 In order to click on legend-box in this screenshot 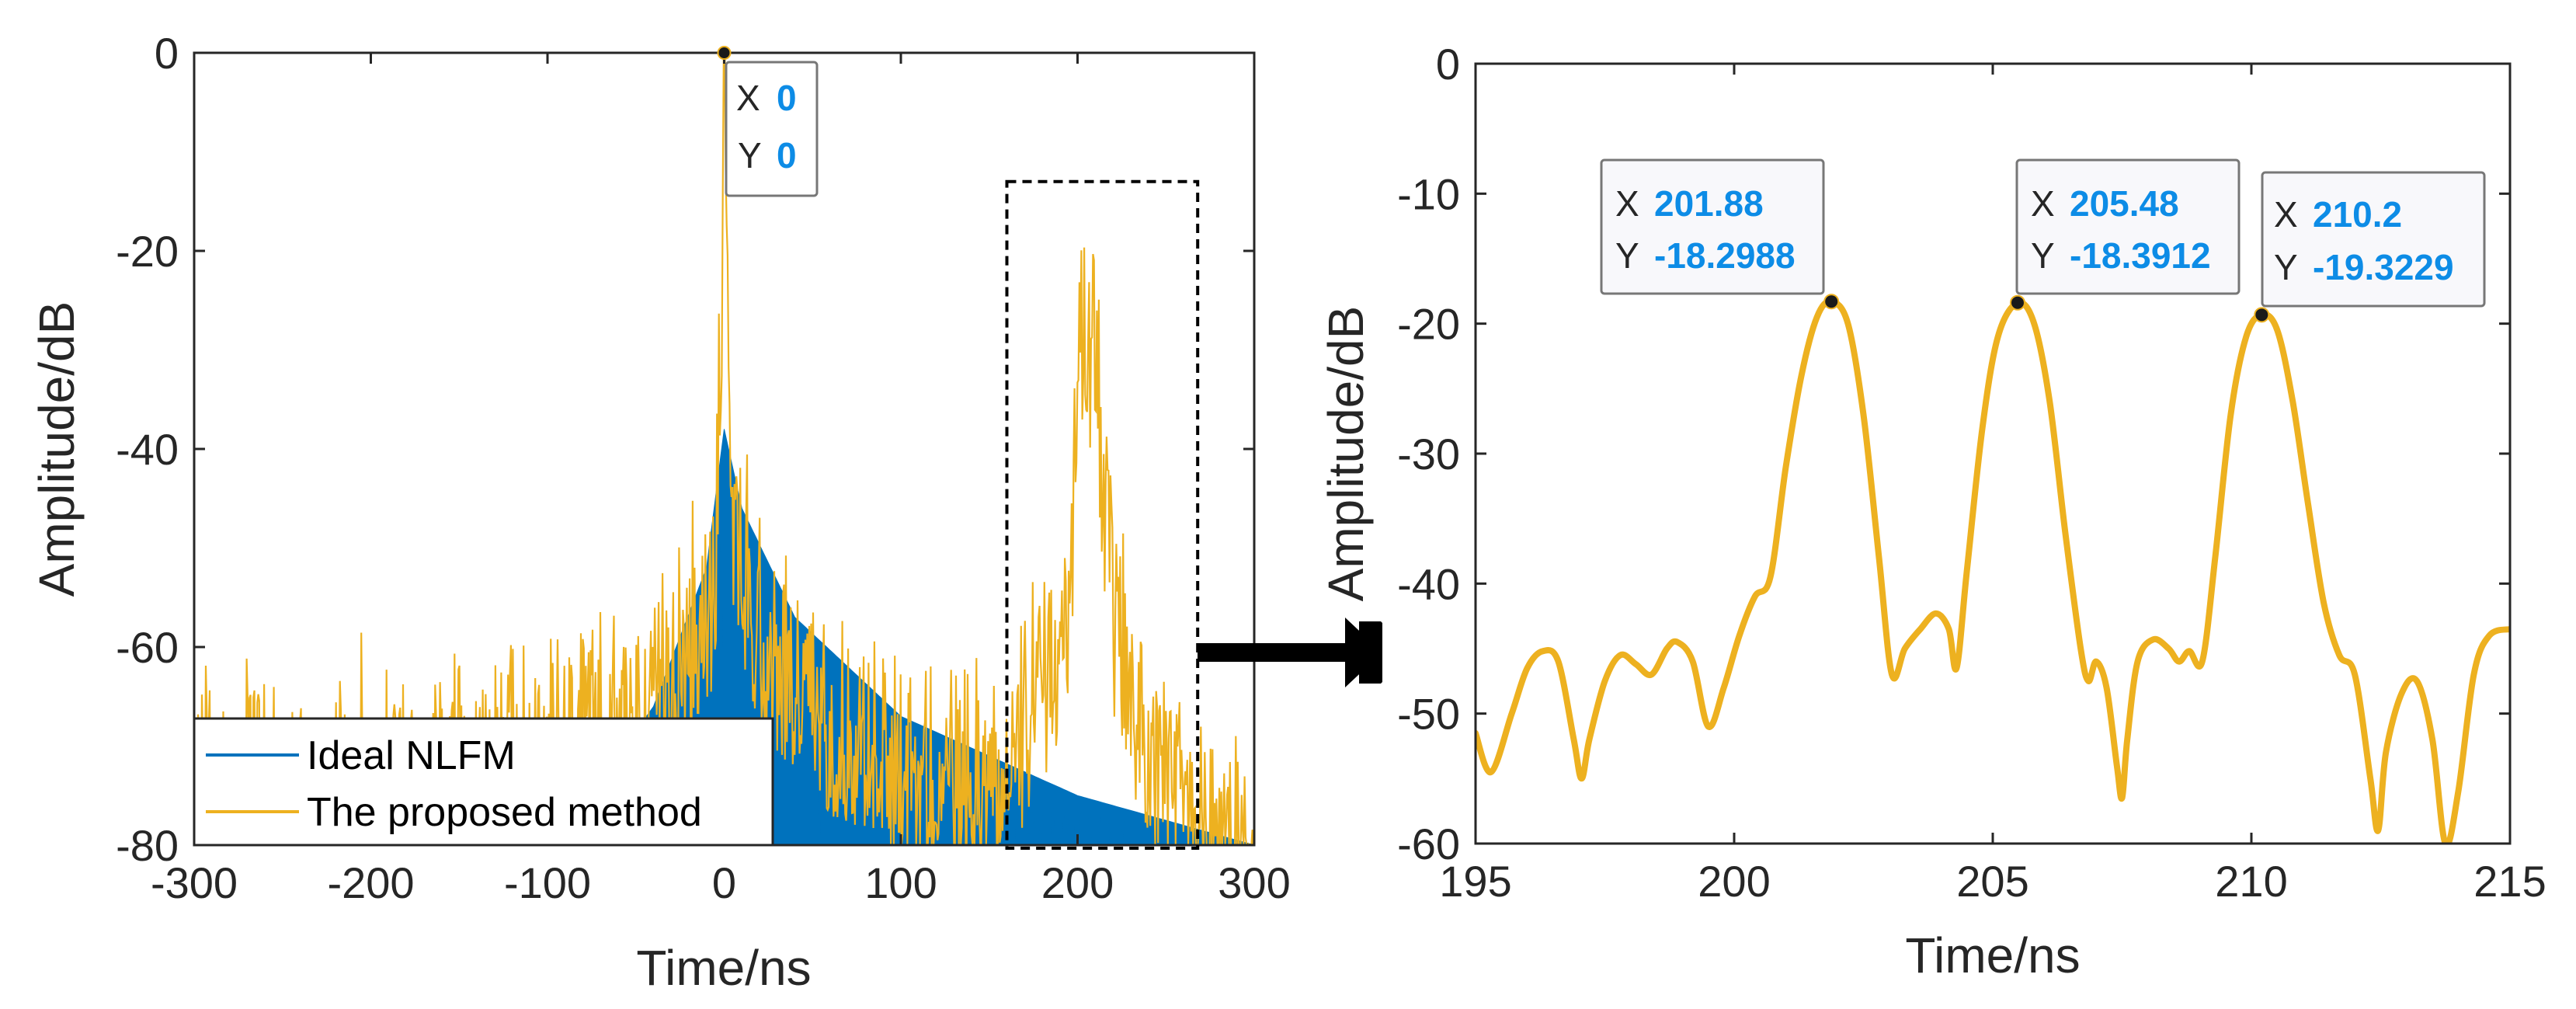, I will do `click(483, 782)`.